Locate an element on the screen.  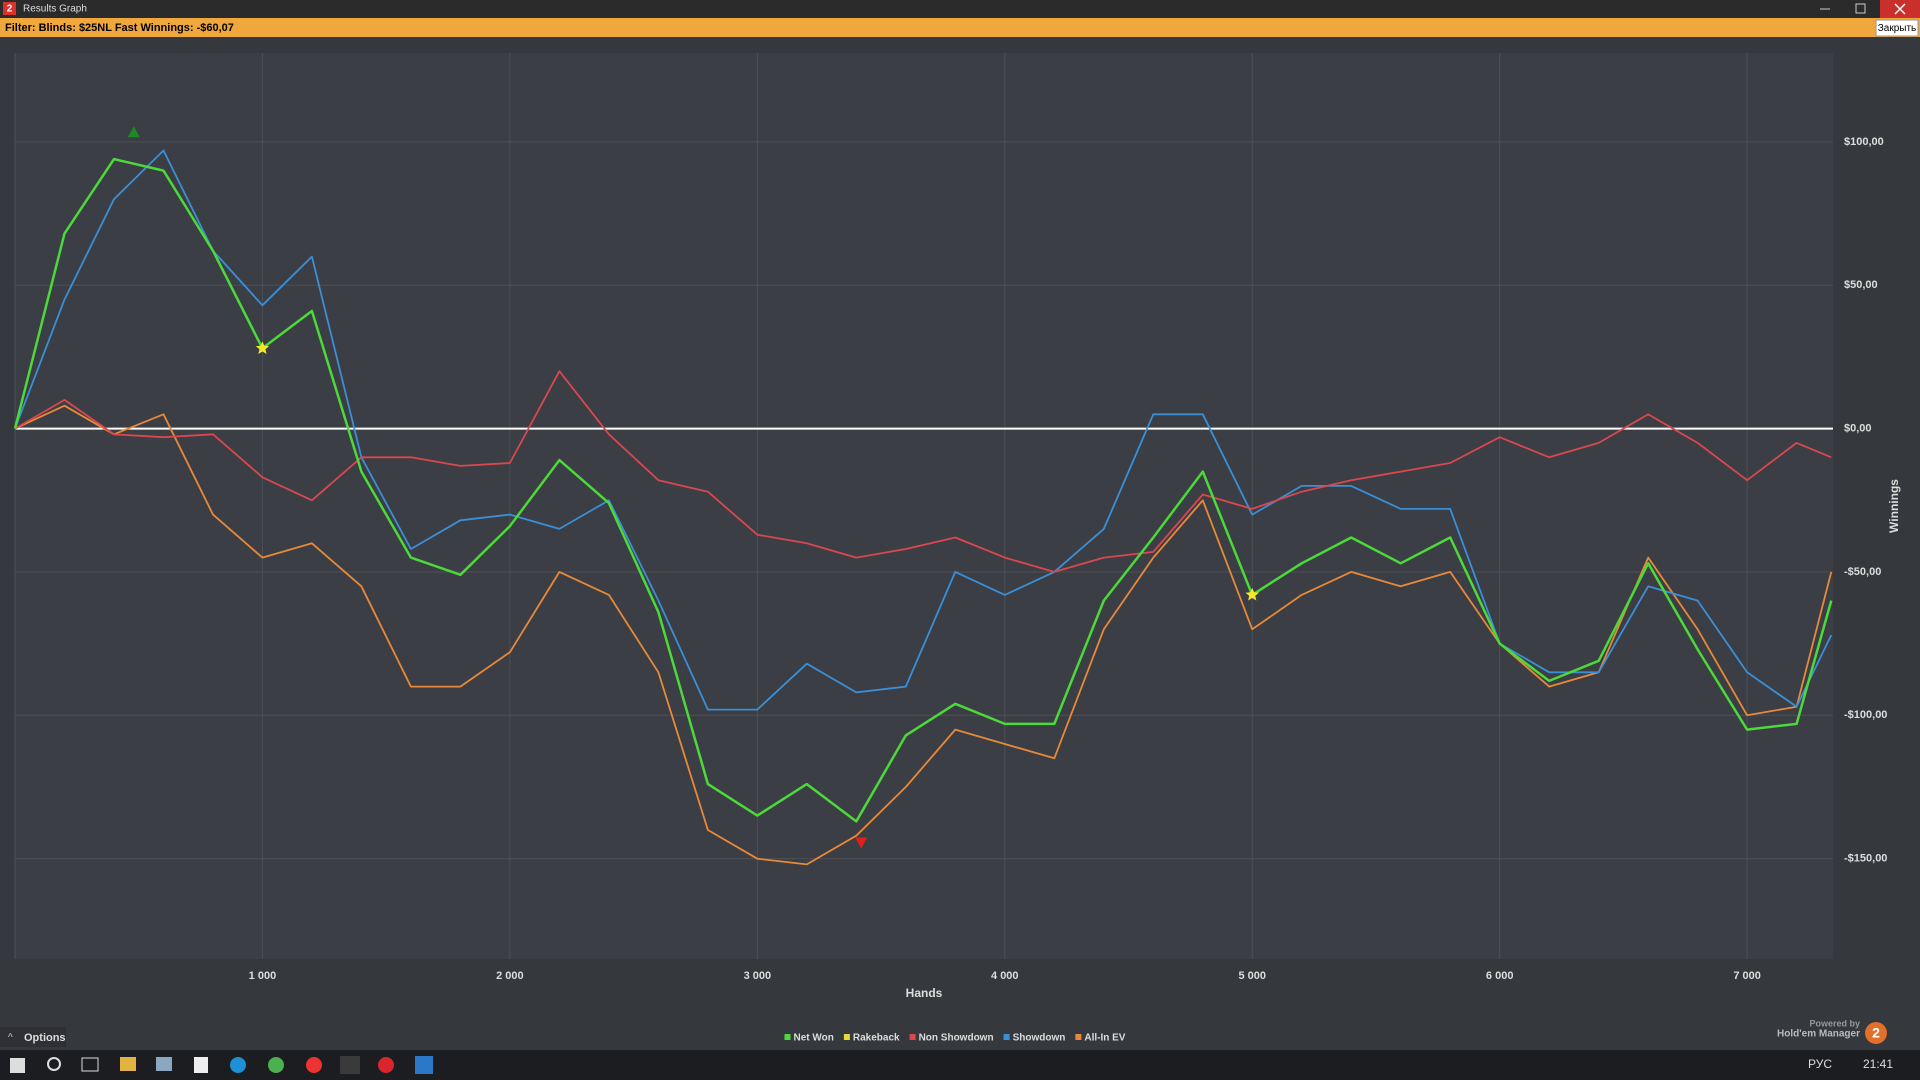
brand-badge: 2 is located at coordinates (1876, 1033).